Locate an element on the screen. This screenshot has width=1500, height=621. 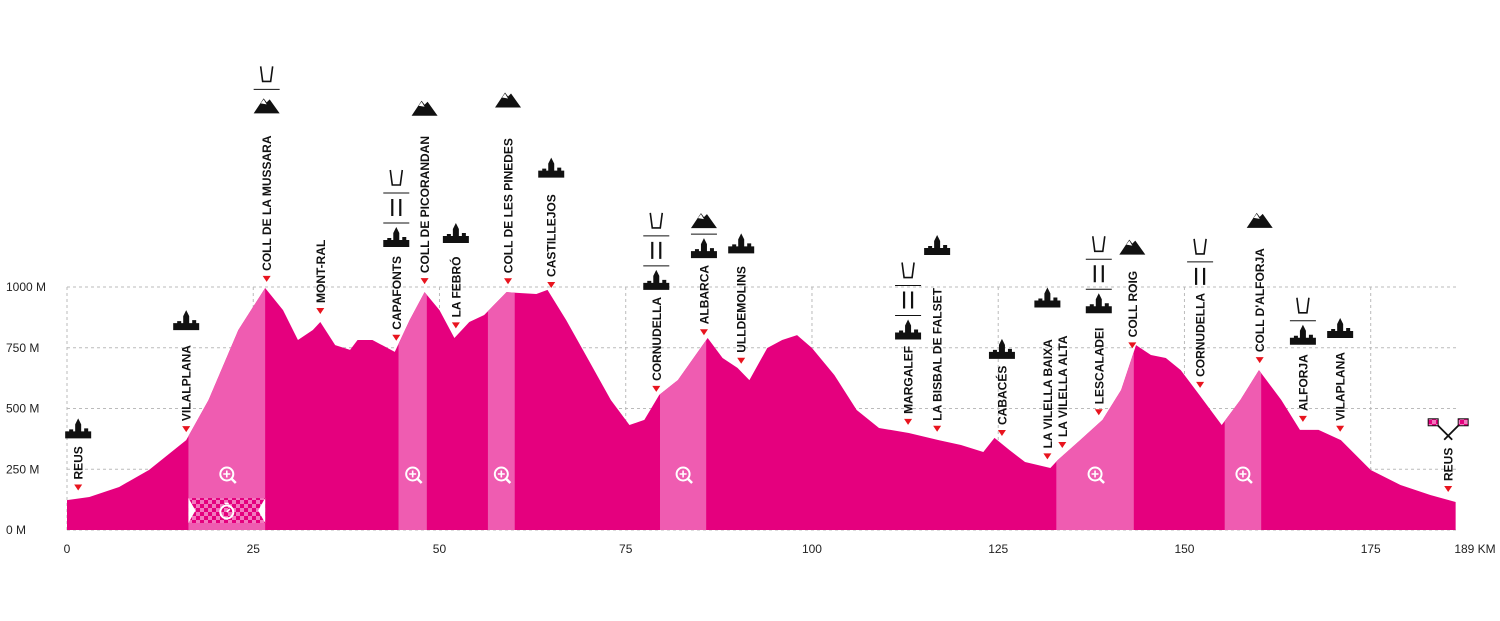
place-label: VILALPLANA is located at coordinates (187, 383).